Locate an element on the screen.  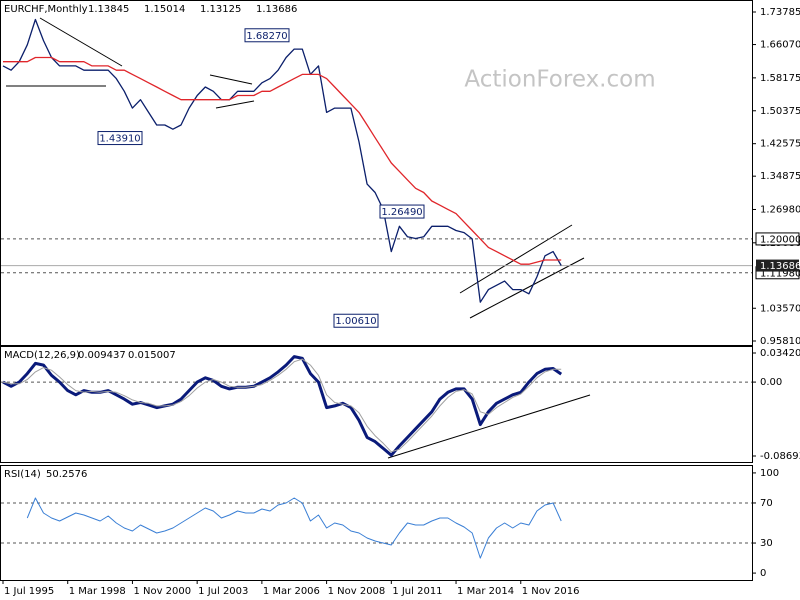
x-tick-label: 1 Mar 2006 is located at coordinates (291, 591).